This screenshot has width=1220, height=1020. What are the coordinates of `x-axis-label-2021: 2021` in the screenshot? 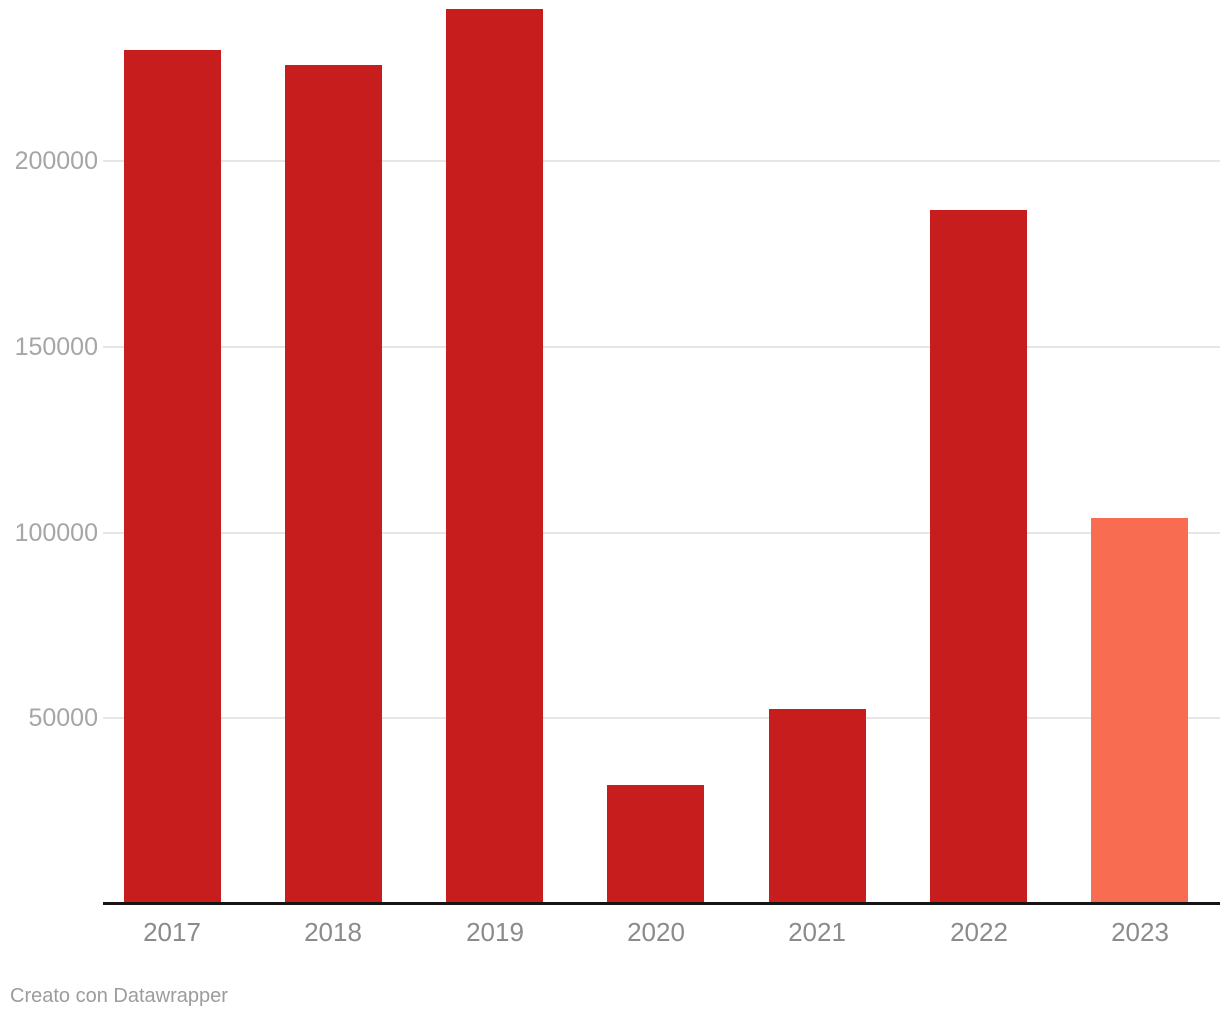 It's located at (817, 932).